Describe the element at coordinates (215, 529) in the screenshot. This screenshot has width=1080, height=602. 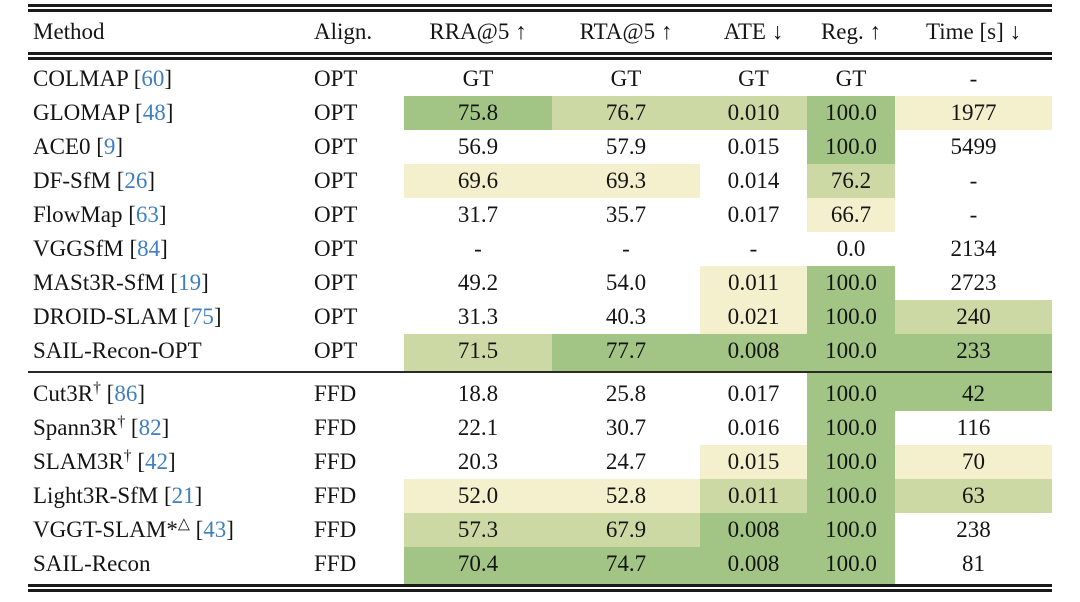
I see `citation-link: 43` at that location.